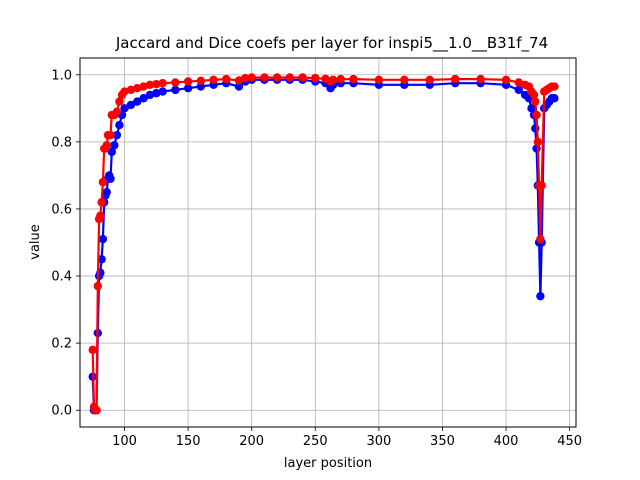  Describe the element at coordinates (61, 344) in the screenshot. I see `y-tick-label: 0.2` at that location.